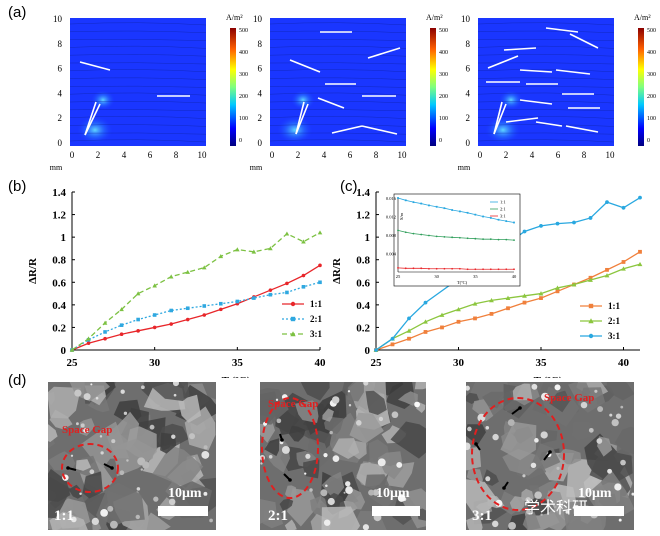 The image size is (660, 536). I want to click on sem-texture, so click(550, 456).